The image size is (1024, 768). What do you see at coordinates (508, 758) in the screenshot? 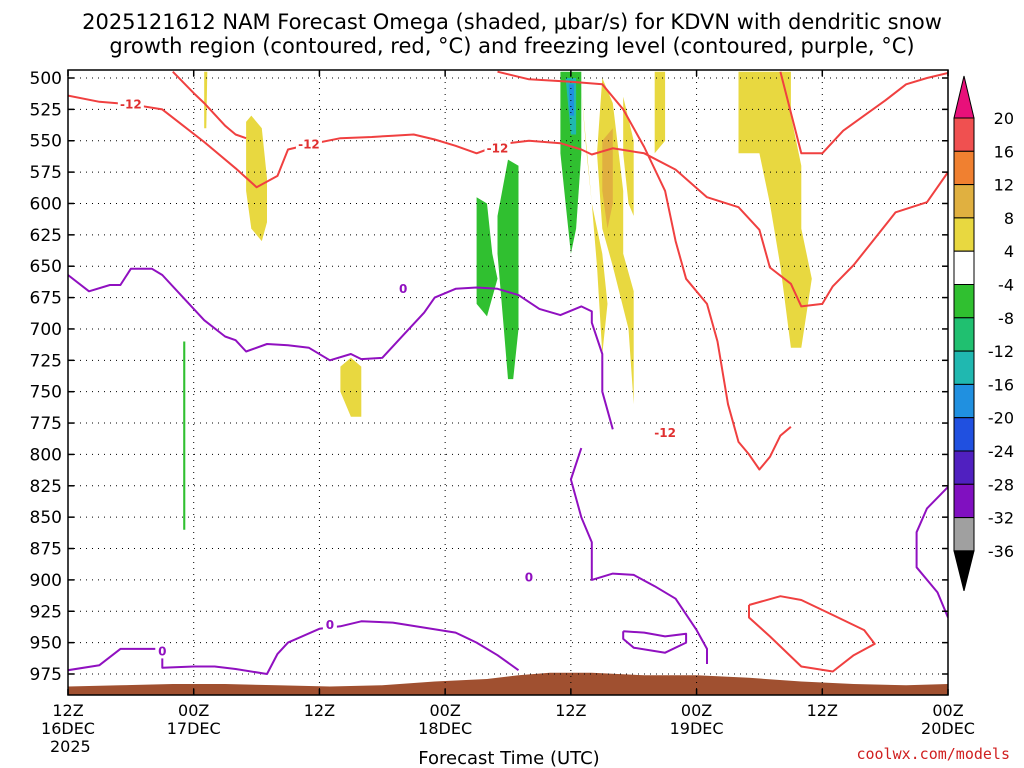
I see `x-axis-label: Forecast Time (UTC)` at bounding box center [508, 758].